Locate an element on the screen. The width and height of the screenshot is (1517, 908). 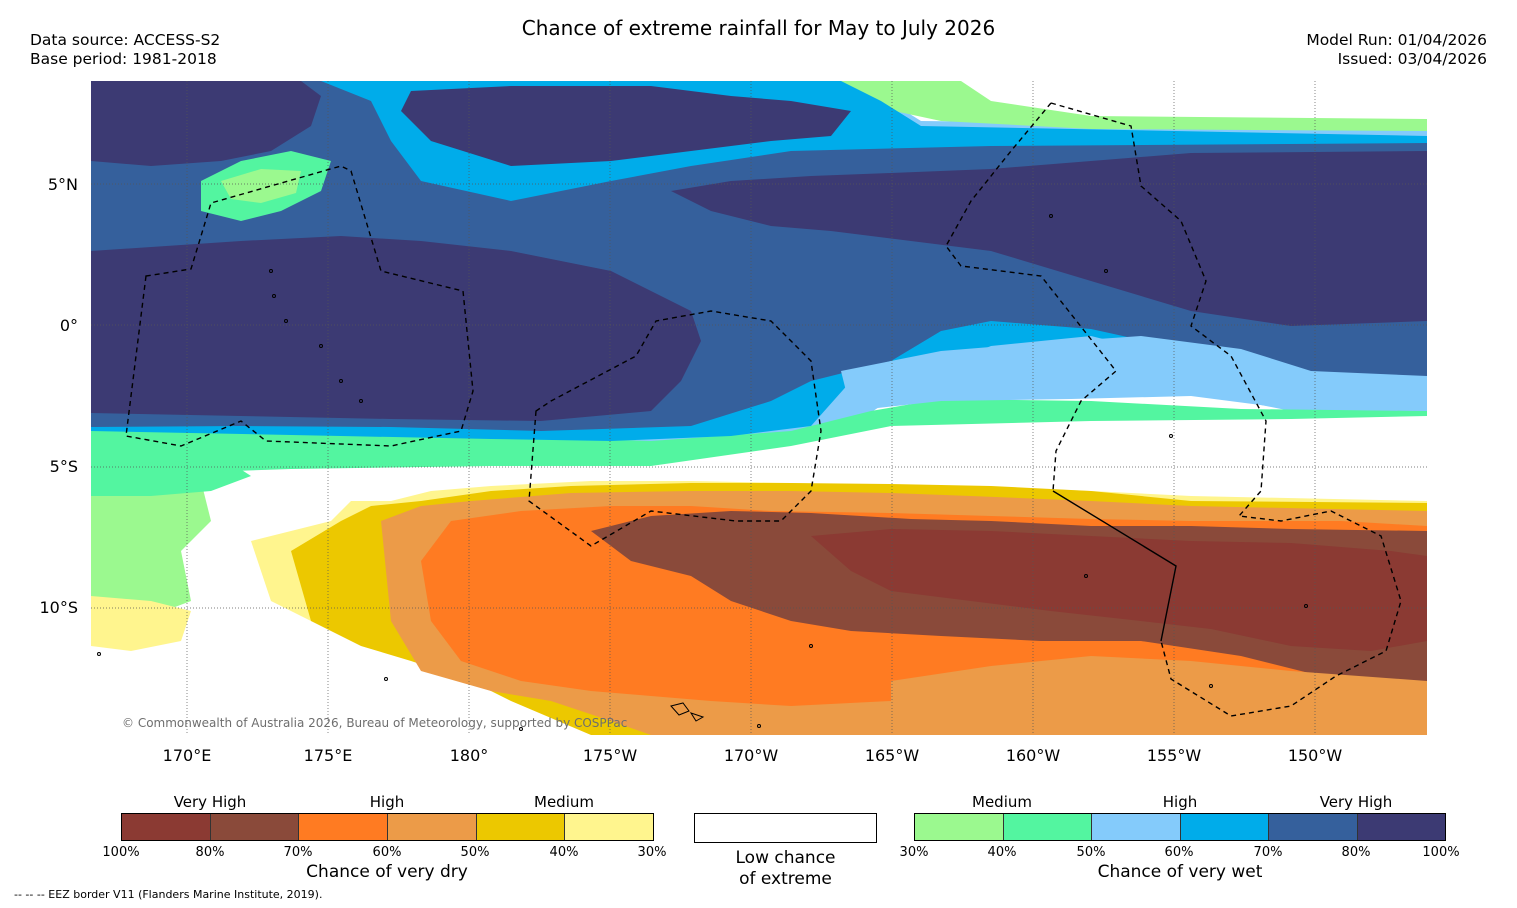
wet-80-100-east is located at coordinates (1049, 238).